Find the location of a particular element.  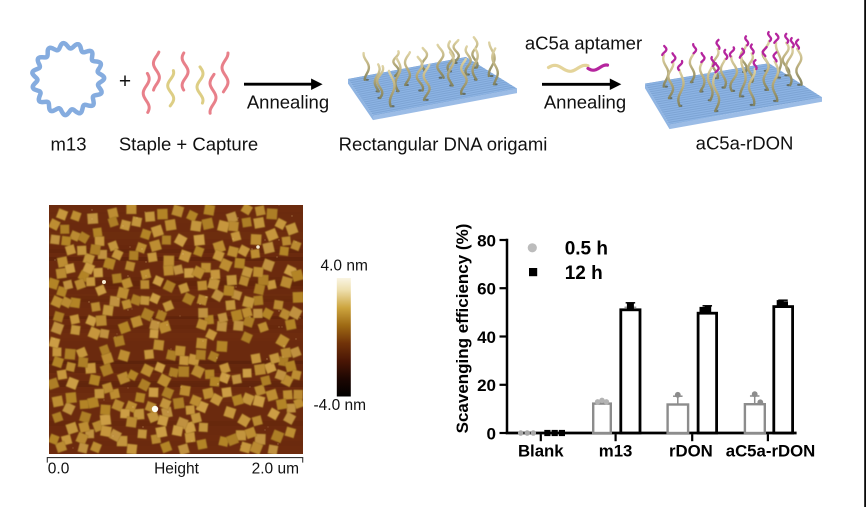

svg-text: 0.5 h is located at coordinates (586, 248).